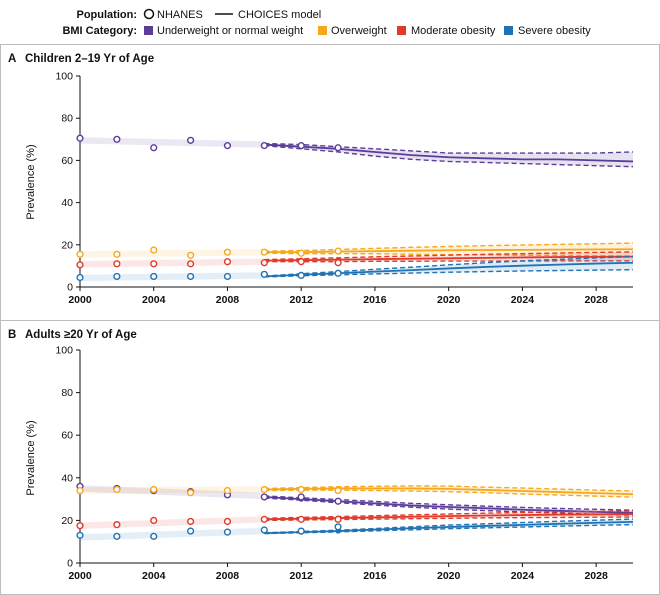 The image size is (660, 595). I want to click on panel-a-letter: A, so click(12, 59).